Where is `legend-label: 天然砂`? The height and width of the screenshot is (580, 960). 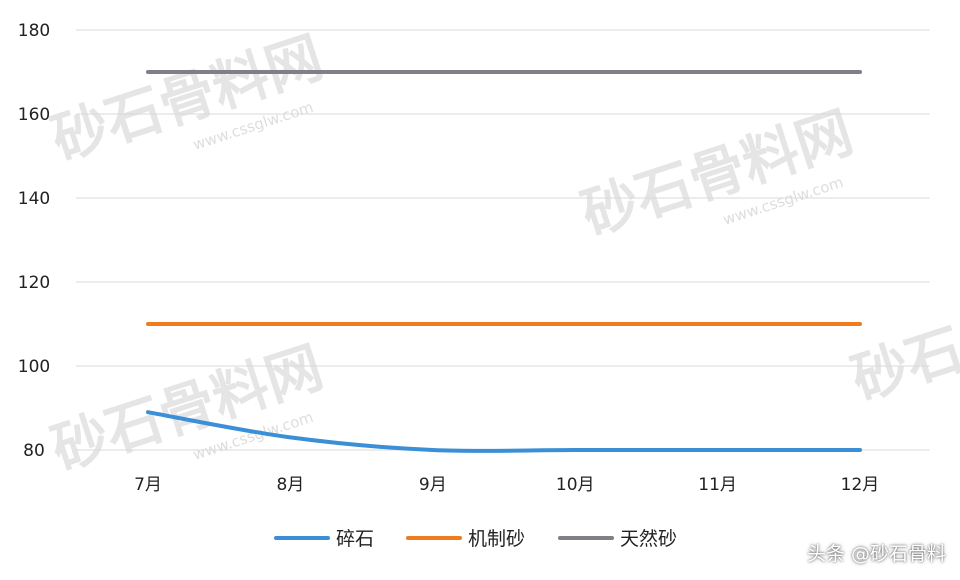
legend-label: 天然砂 is located at coordinates (648, 539).